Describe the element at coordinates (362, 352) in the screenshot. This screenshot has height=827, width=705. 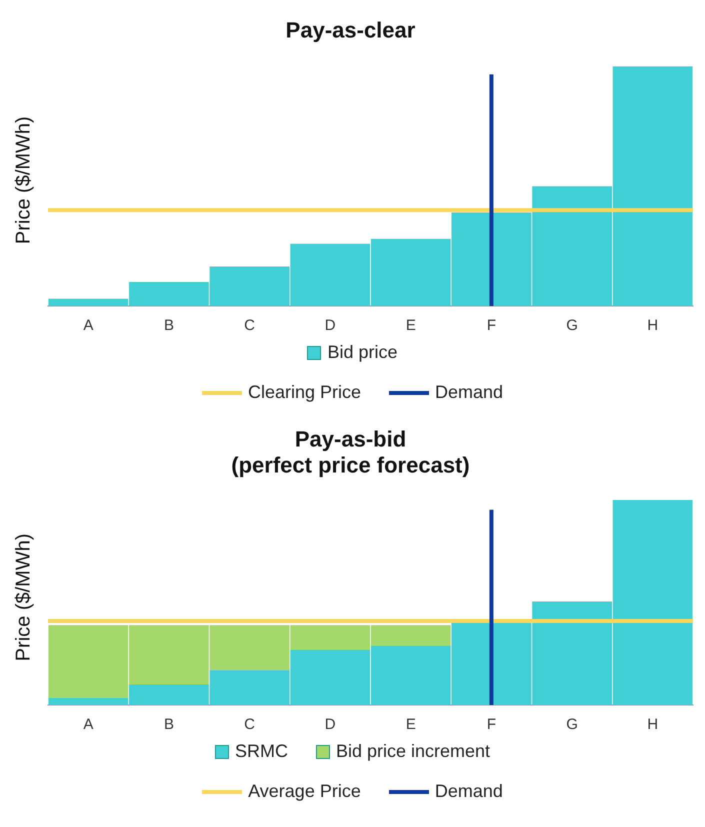
I see `legend-label: Bid price` at that location.